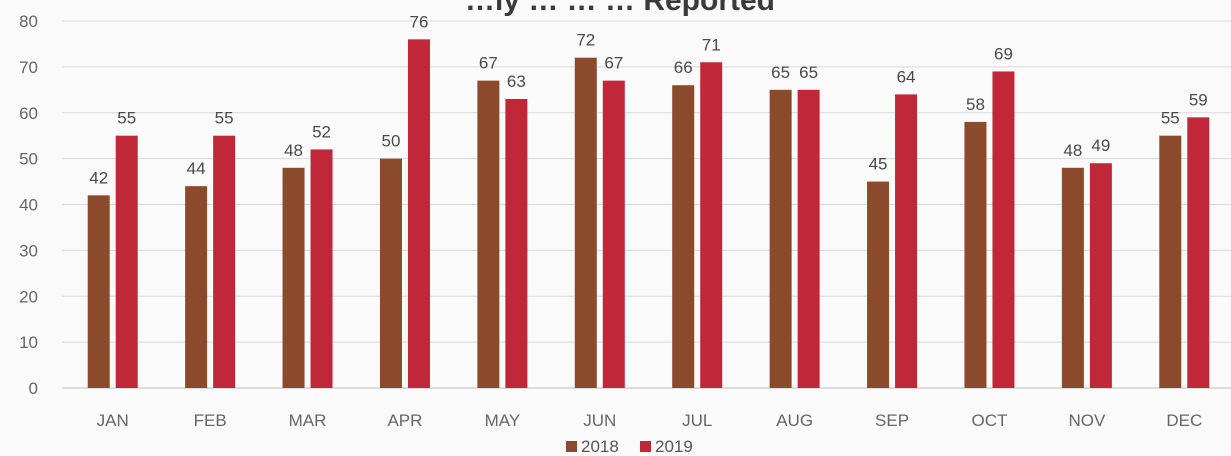 Image resolution: width=1231 pixels, height=456 pixels. Describe the element at coordinates (28, 296) in the screenshot. I see `y-tick-label: 20` at that location.